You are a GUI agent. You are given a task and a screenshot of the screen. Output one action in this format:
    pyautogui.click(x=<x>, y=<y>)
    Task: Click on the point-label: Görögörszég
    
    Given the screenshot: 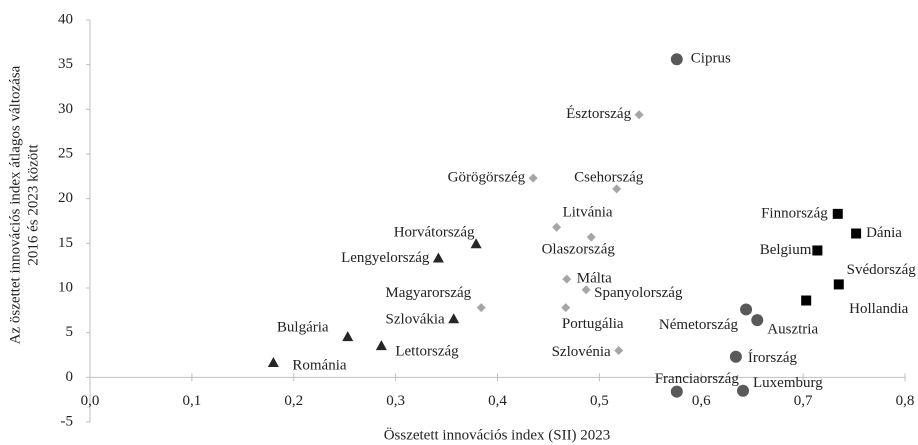 What is the action you would take?
    pyautogui.click(x=487, y=178)
    